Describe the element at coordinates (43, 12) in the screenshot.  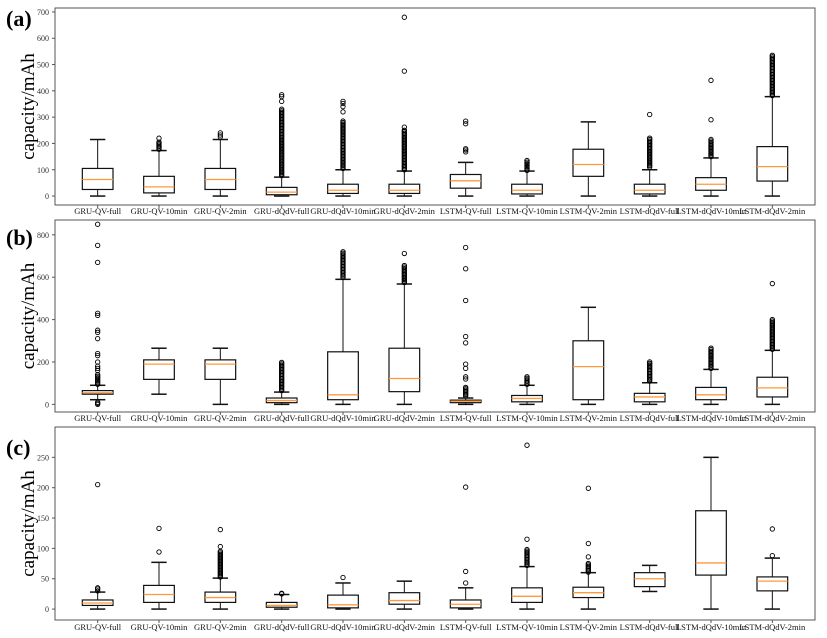
I see `y-tick-label: 700` at that location.